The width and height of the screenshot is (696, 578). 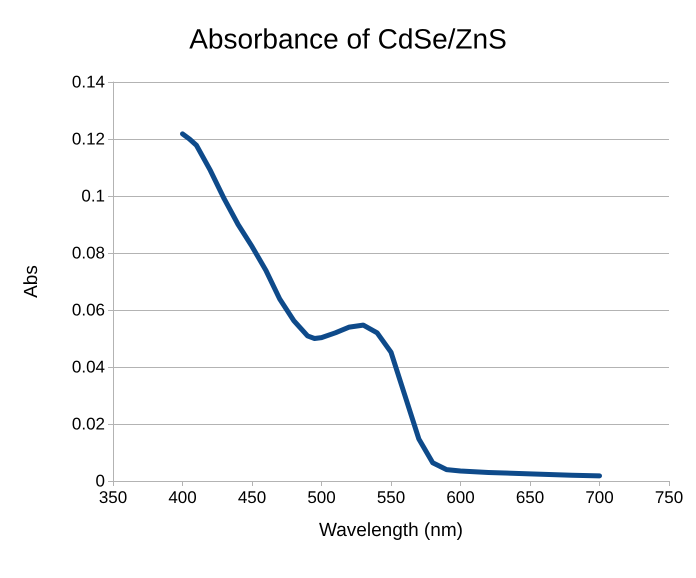 What do you see at coordinates (391, 497) in the screenshot?
I see `x-tick-label: 550` at bounding box center [391, 497].